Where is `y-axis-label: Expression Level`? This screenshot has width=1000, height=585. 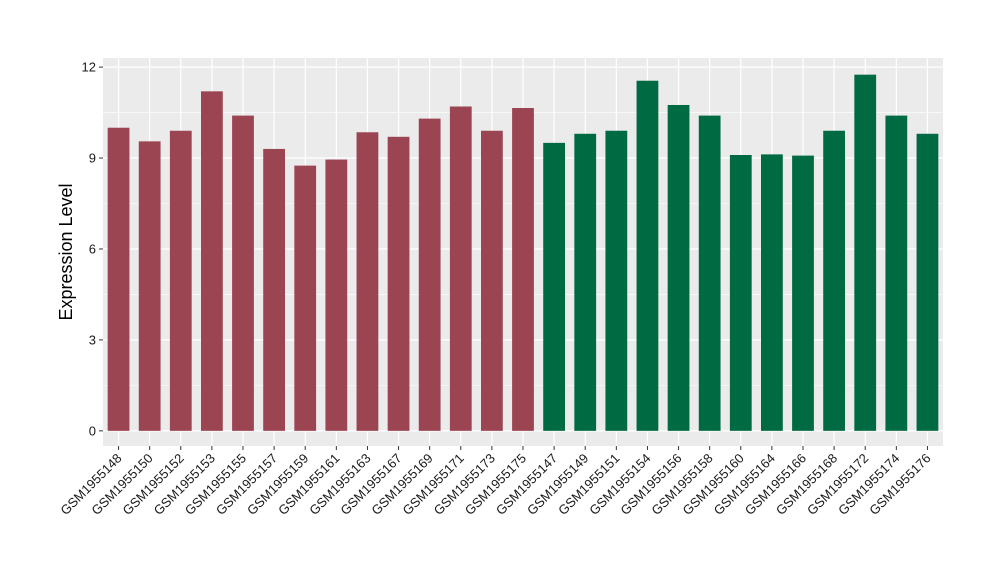
y-axis-label: Expression Level is located at coordinates (66, 251).